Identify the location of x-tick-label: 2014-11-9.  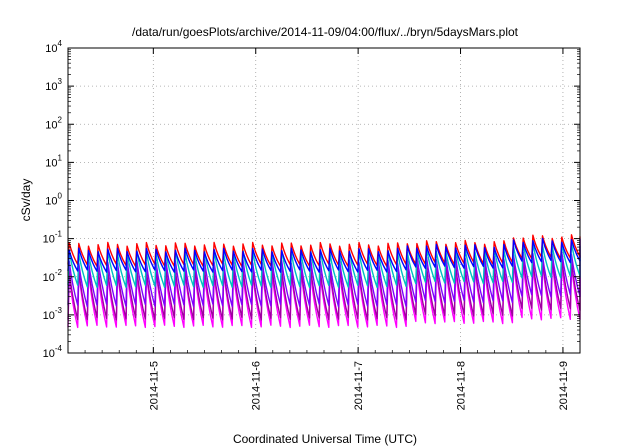
(564, 385).